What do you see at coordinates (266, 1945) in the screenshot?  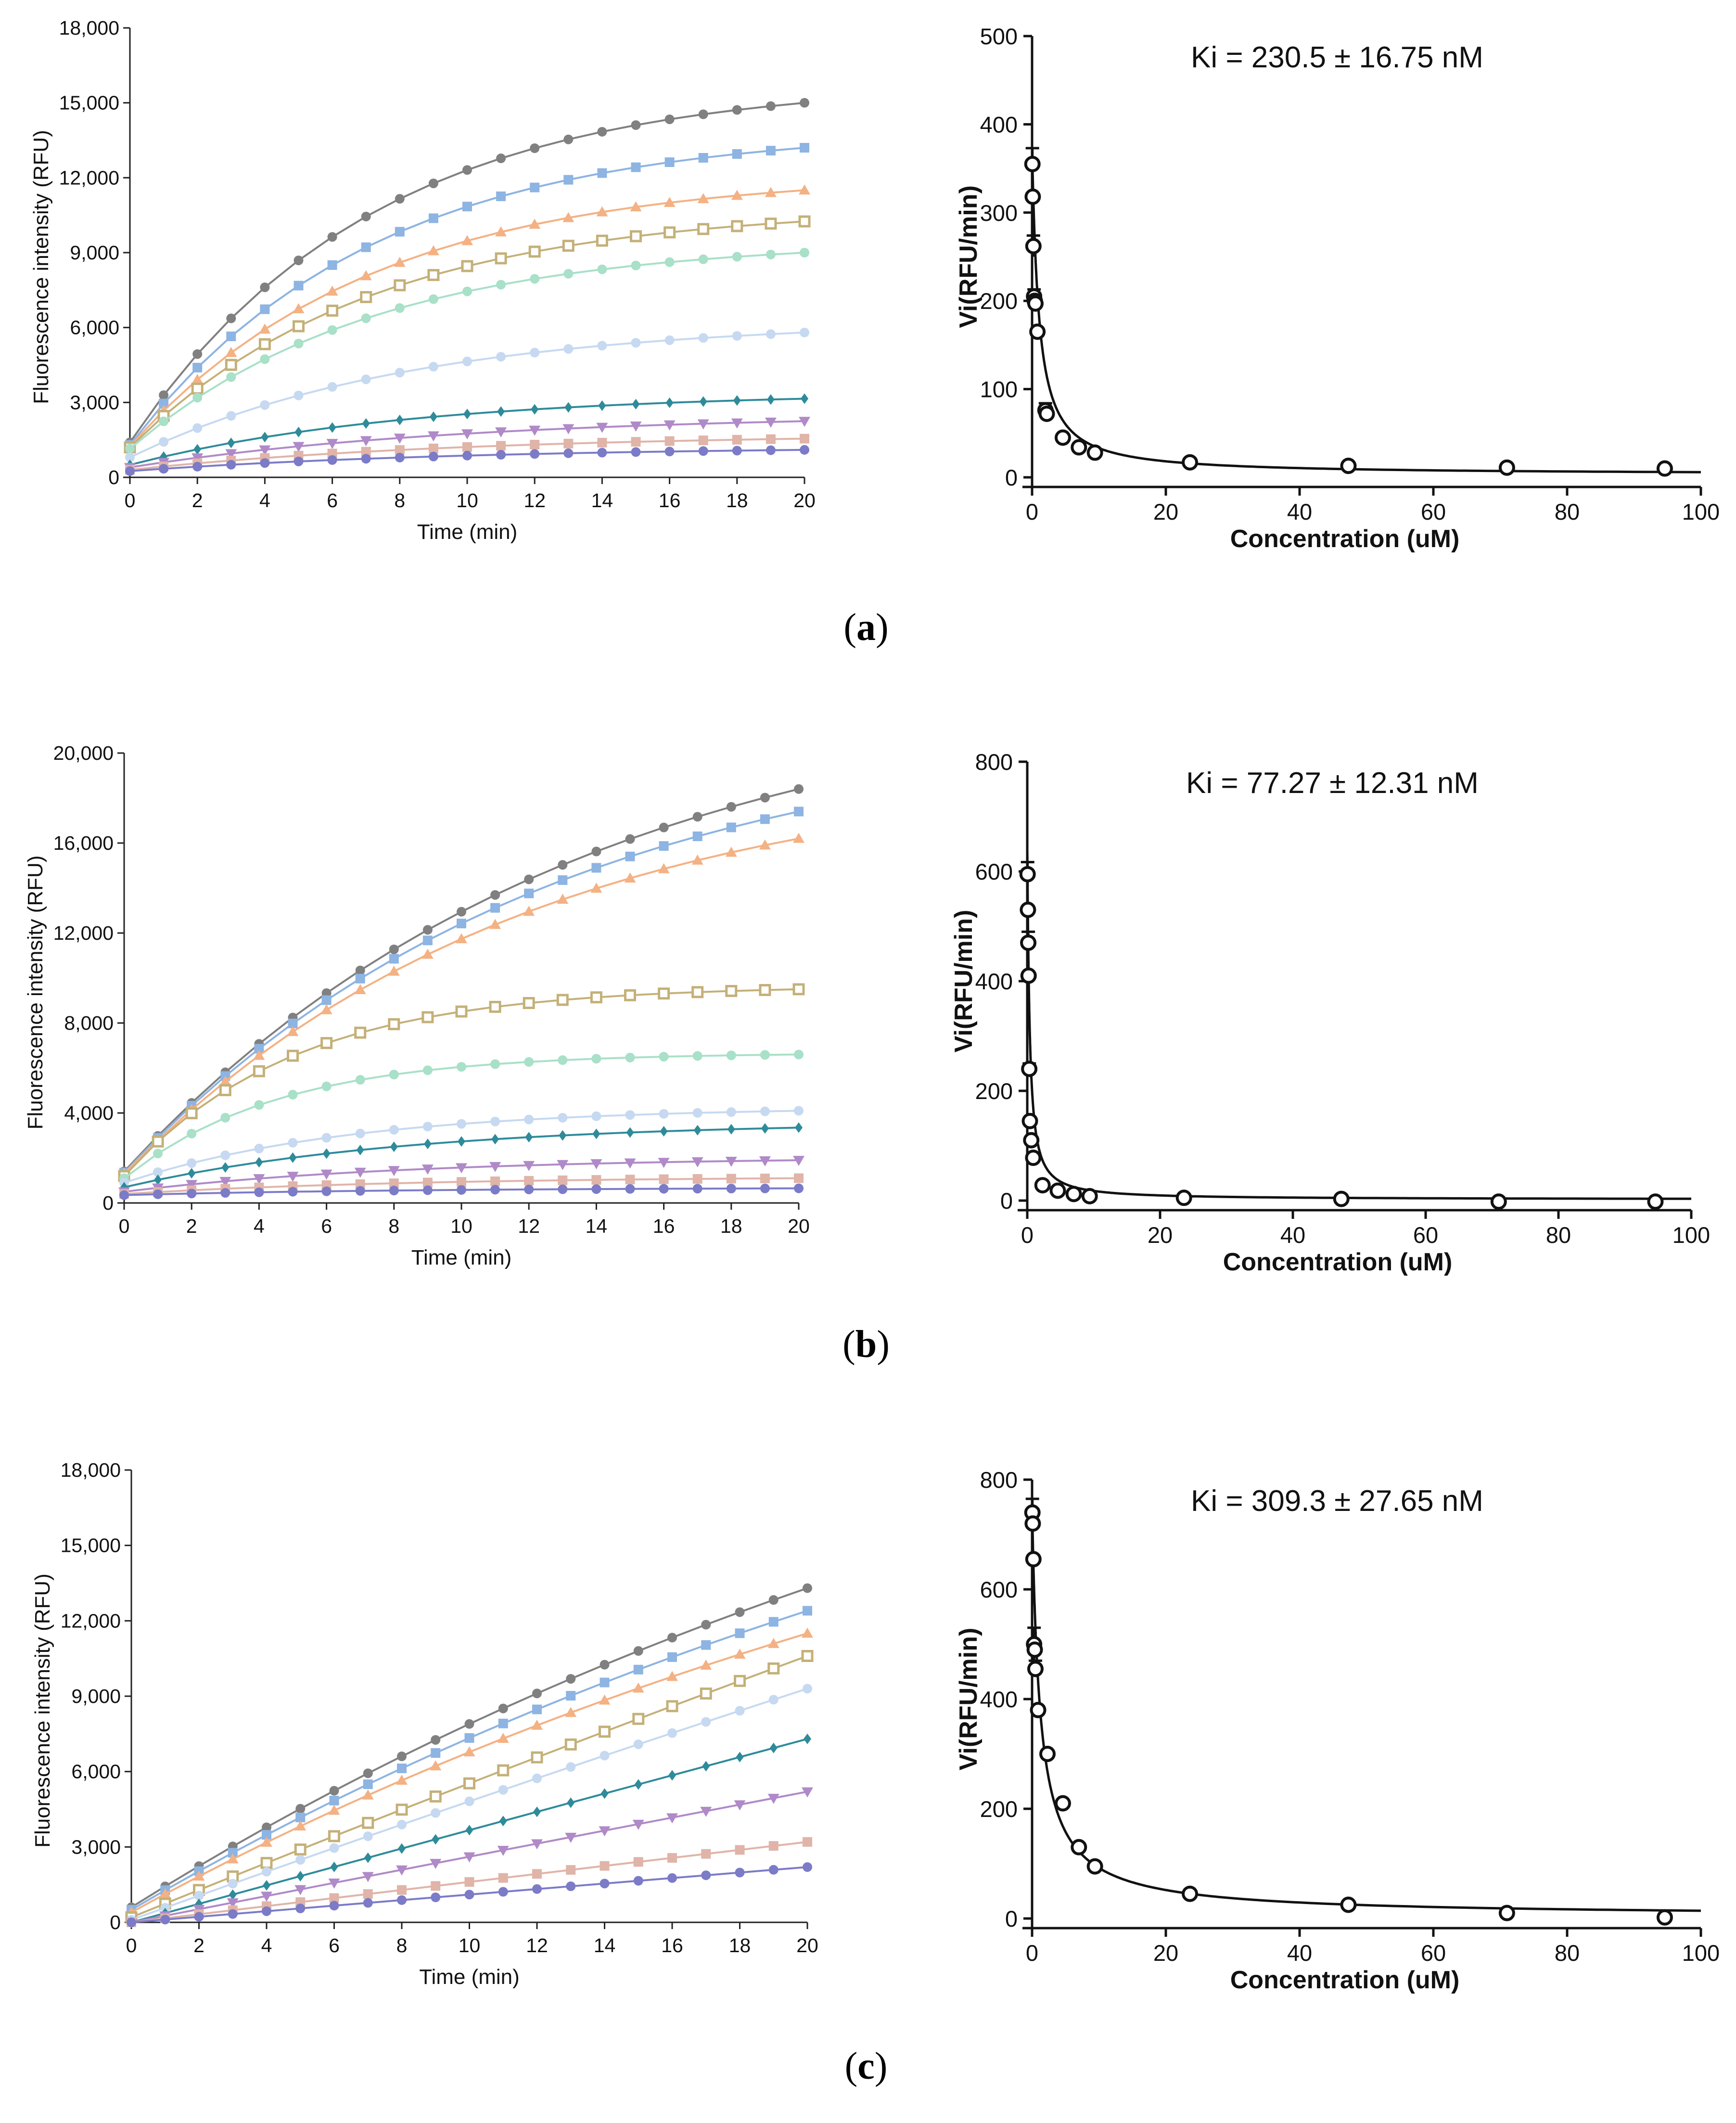 I see `x-tick-label: 4` at bounding box center [266, 1945].